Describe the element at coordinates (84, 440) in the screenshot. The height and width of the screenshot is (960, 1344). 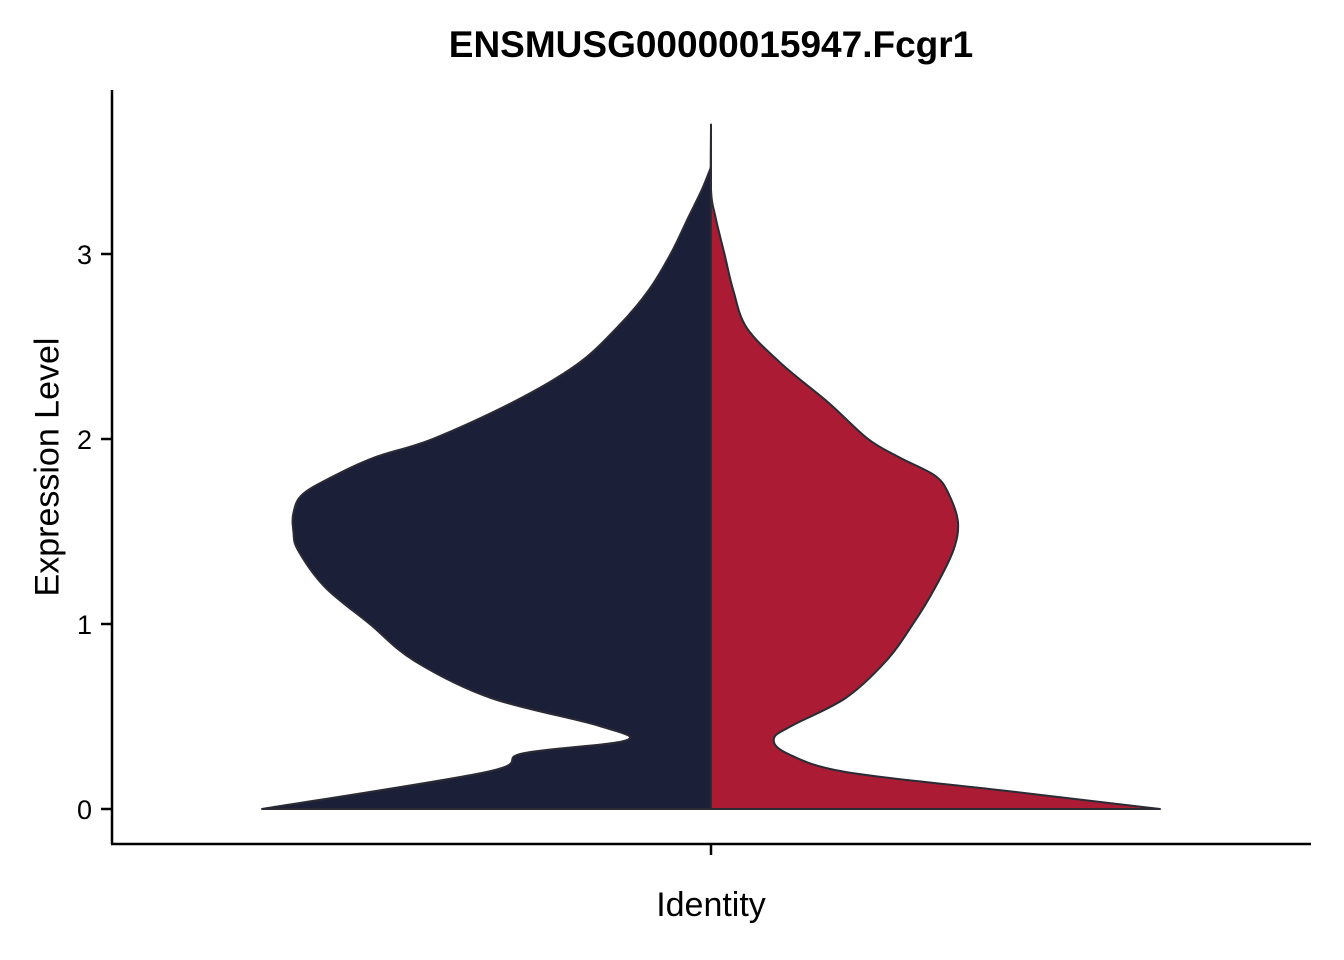
I see `y-tick-label-2: 2` at that location.